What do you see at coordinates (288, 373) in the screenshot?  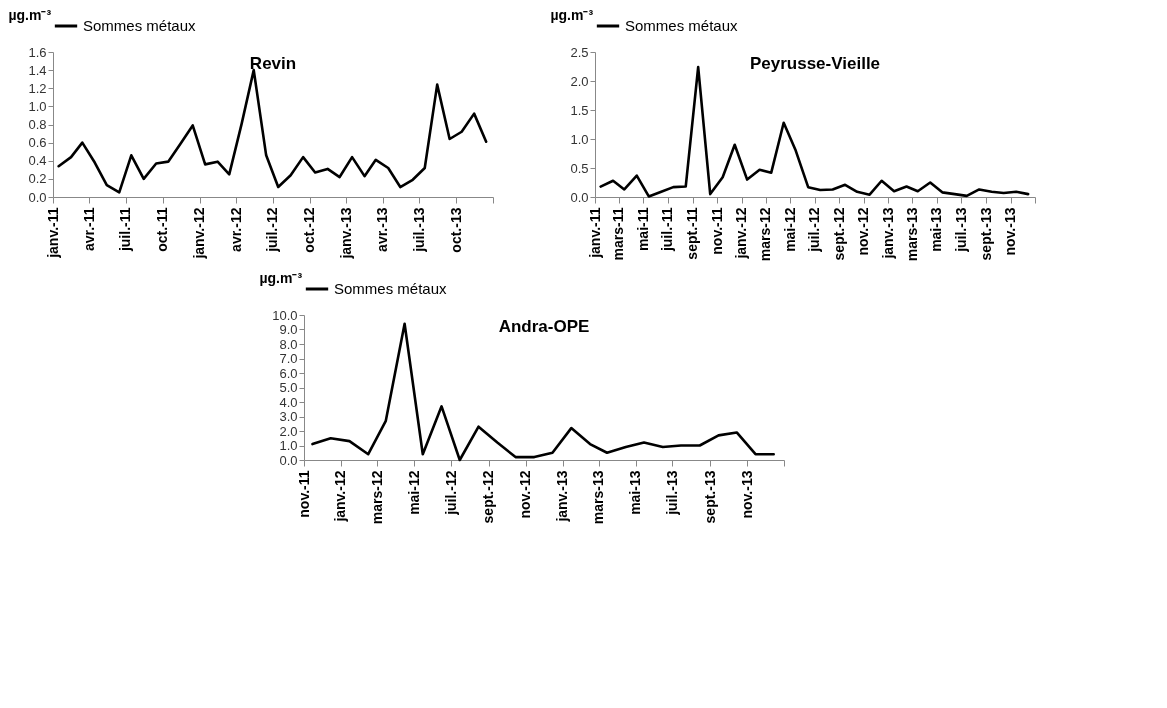 I see `y-tick-label: 6.0` at bounding box center [288, 373].